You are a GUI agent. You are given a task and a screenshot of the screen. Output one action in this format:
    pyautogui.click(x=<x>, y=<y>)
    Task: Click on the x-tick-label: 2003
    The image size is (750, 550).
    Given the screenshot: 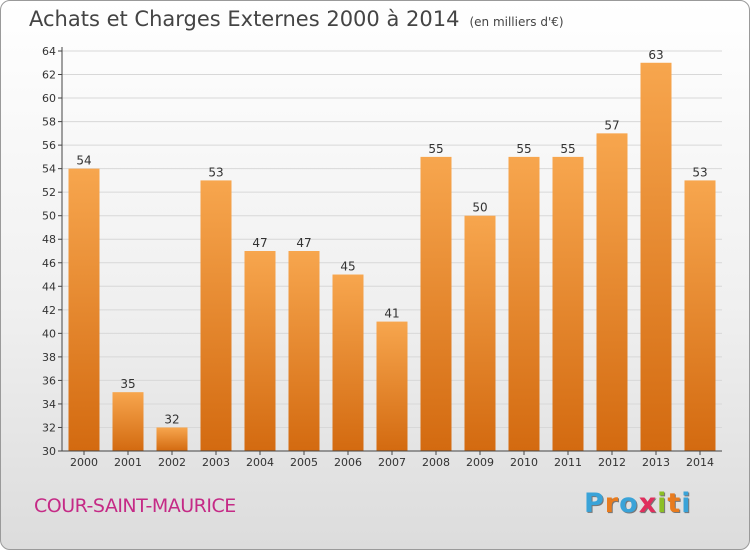 What is the action you would take?
    pyautogui.click(x=216, y=462)
    